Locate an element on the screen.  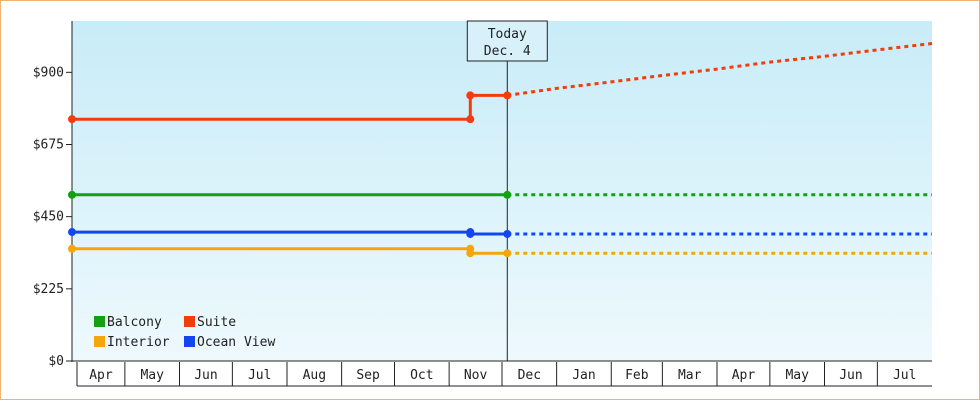
y-tick-label: $0 is located at coordinates (56, 361).